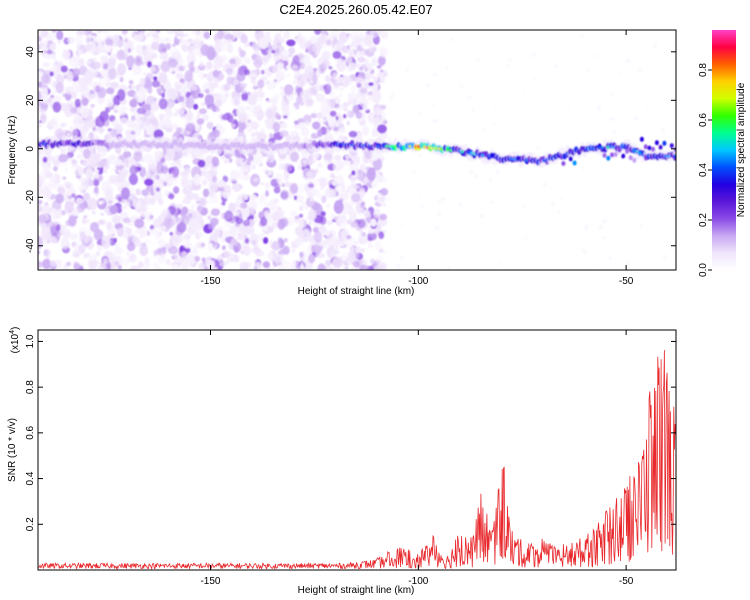 This screenshot has width=750, height=600. Describe the element at coordinates (674, 156) in the screenshot. I see `signal-peak` at that location.